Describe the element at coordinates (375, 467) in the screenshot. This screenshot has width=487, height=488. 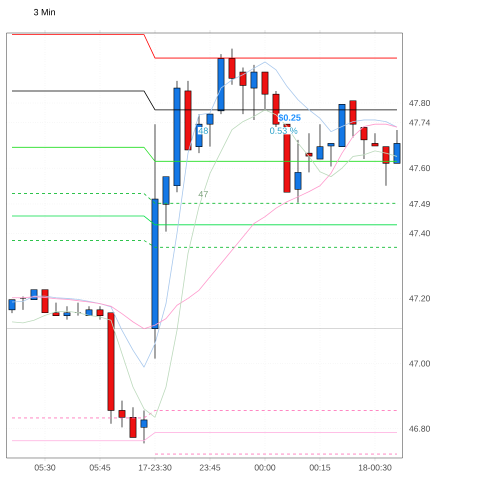
I see `x-tick-label: 18-00:30` at that location.